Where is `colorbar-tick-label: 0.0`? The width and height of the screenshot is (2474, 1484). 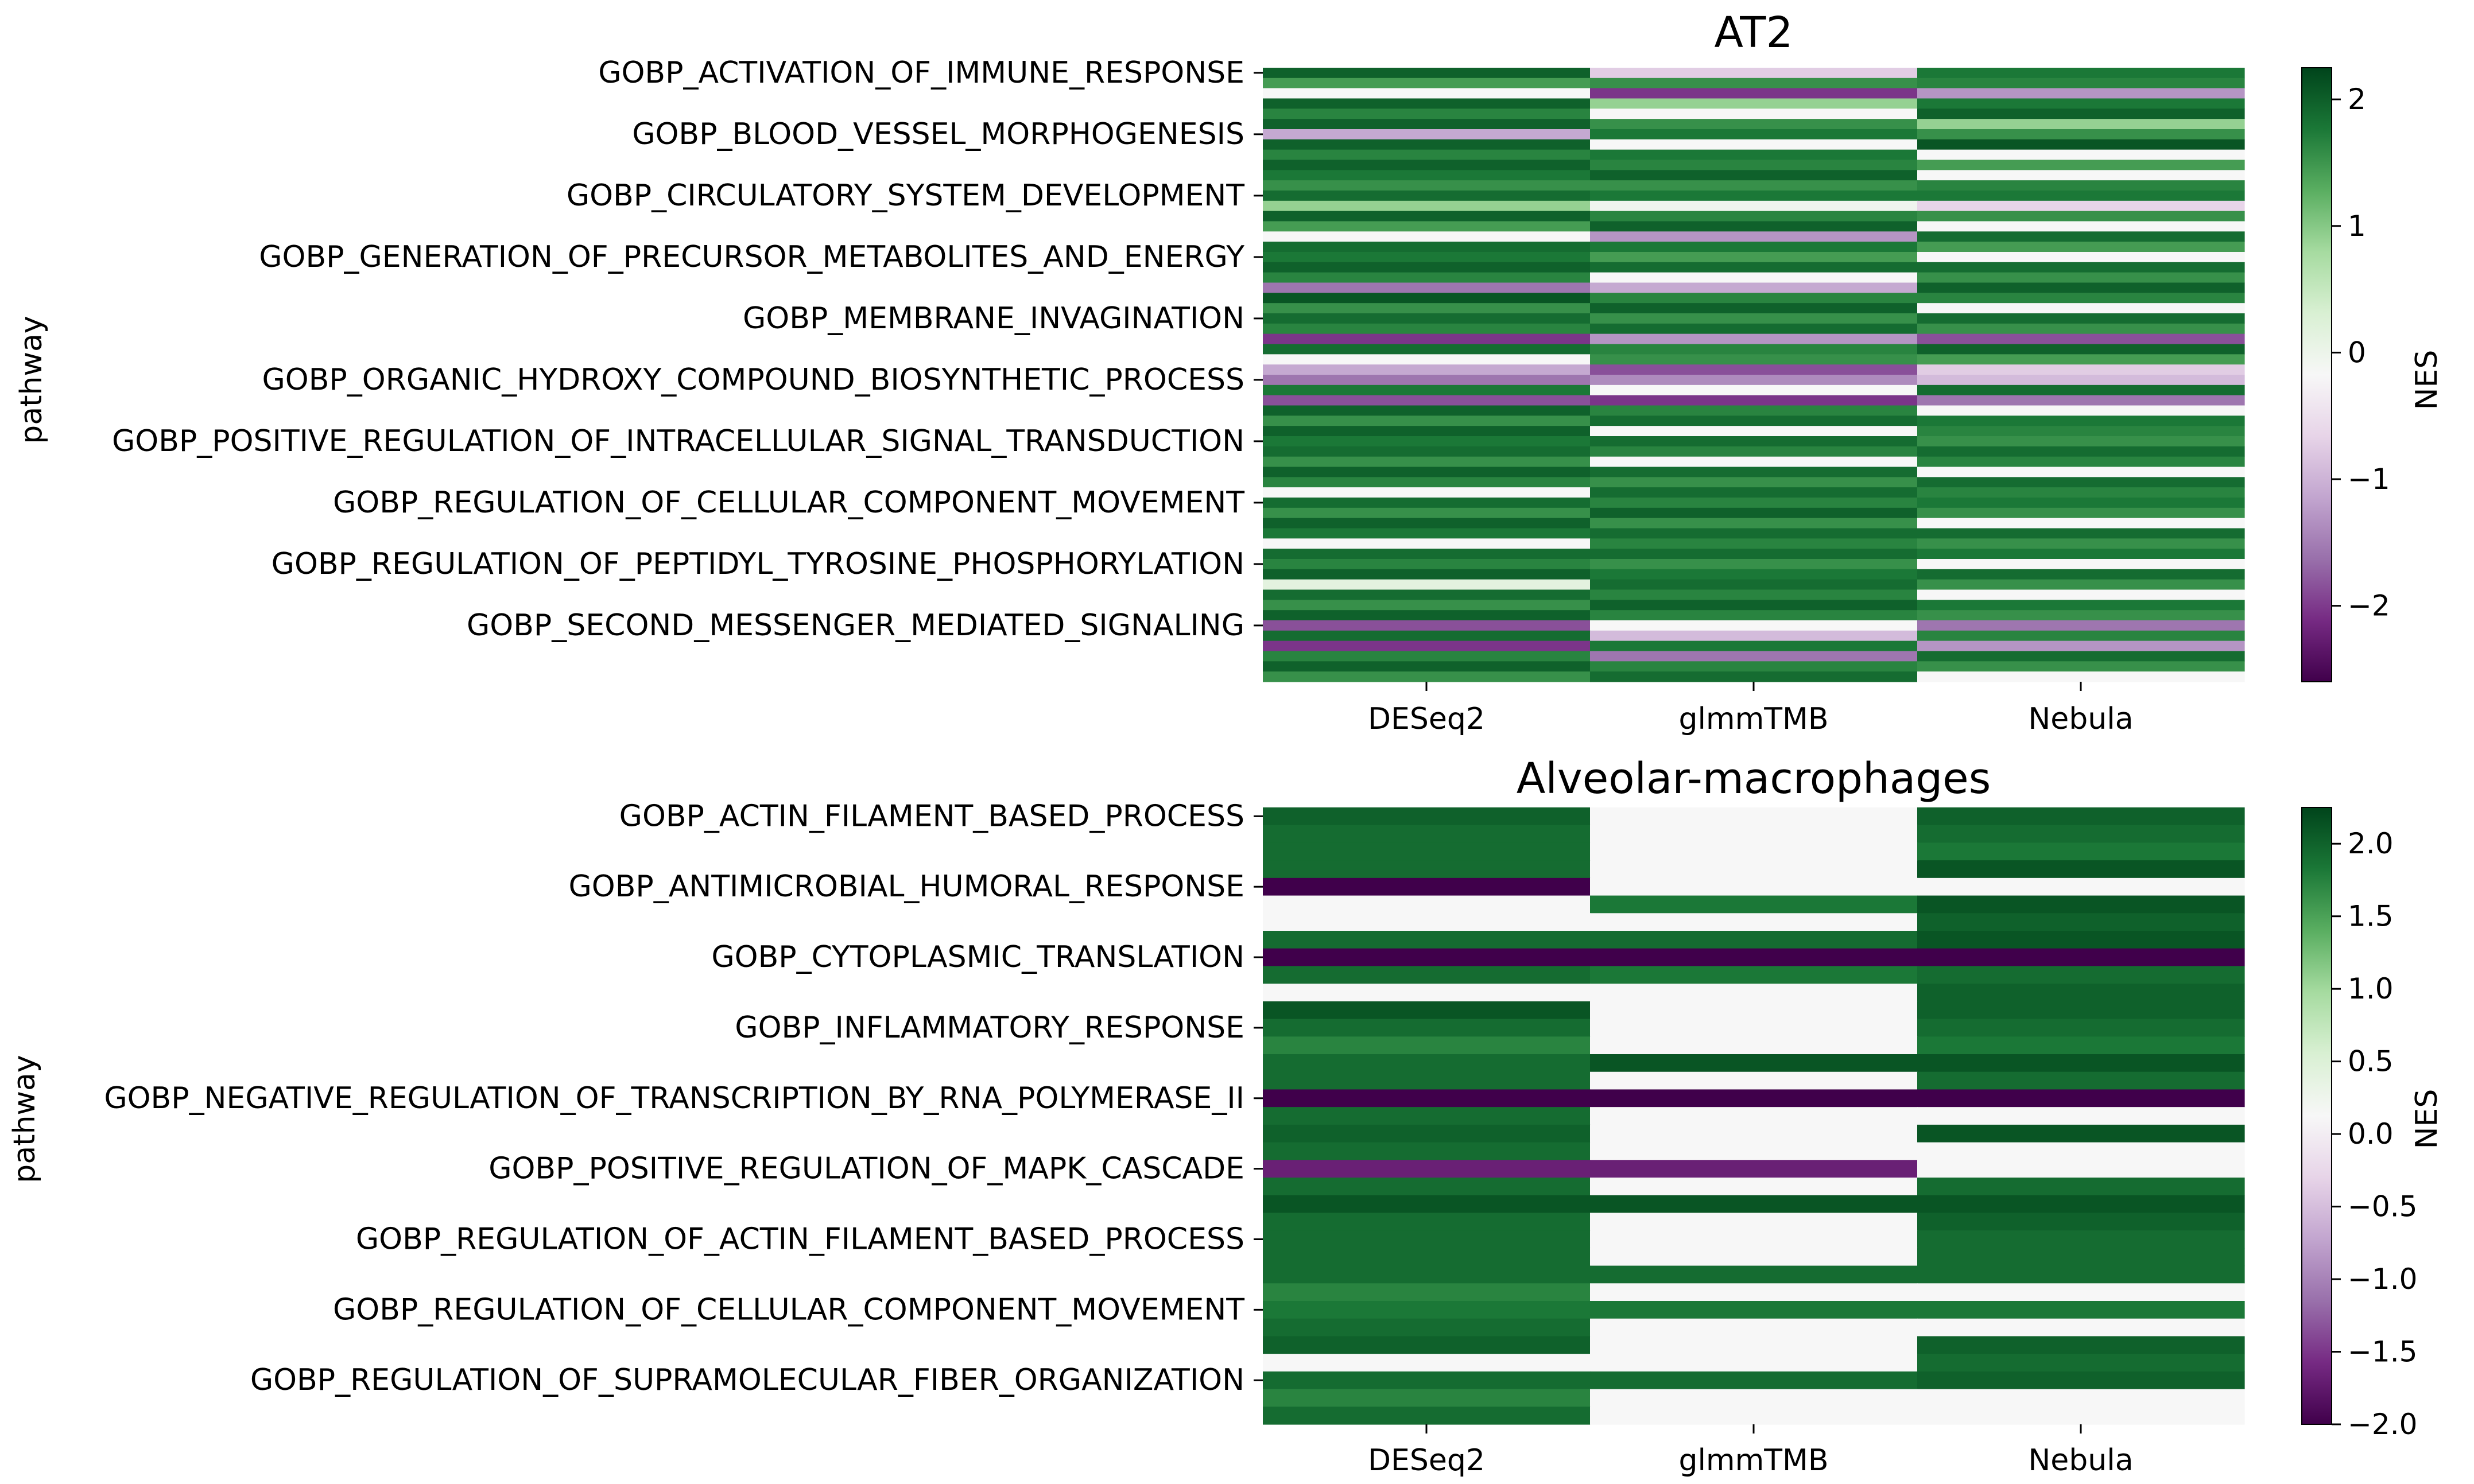 colorbar-tick-label: 0.0 is located at coordinates (2371, 1134).